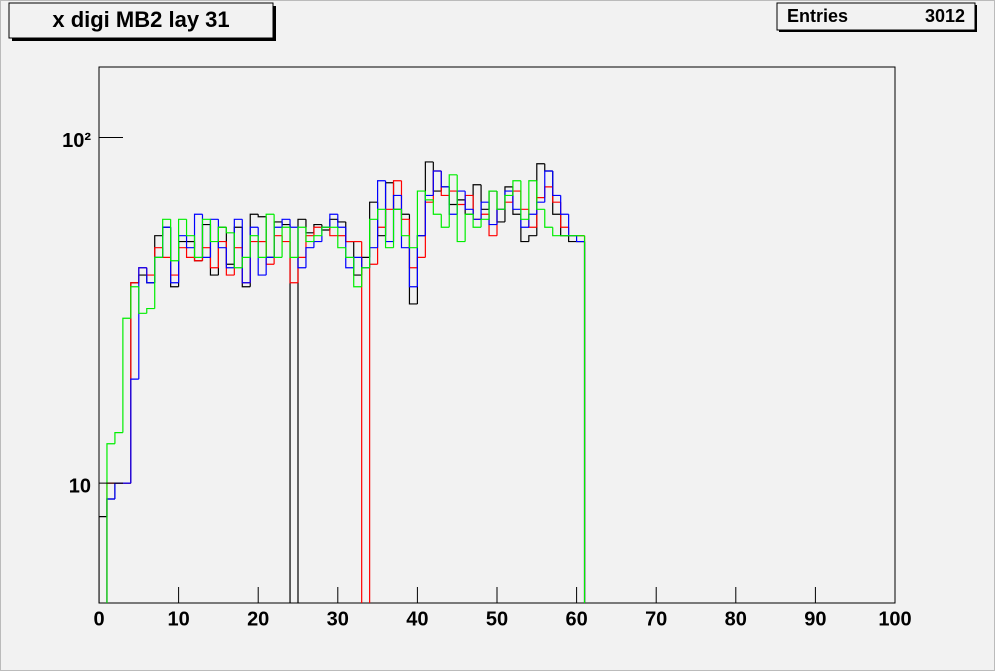  I want to click on x-tick-label: 10, so click(178, 619).